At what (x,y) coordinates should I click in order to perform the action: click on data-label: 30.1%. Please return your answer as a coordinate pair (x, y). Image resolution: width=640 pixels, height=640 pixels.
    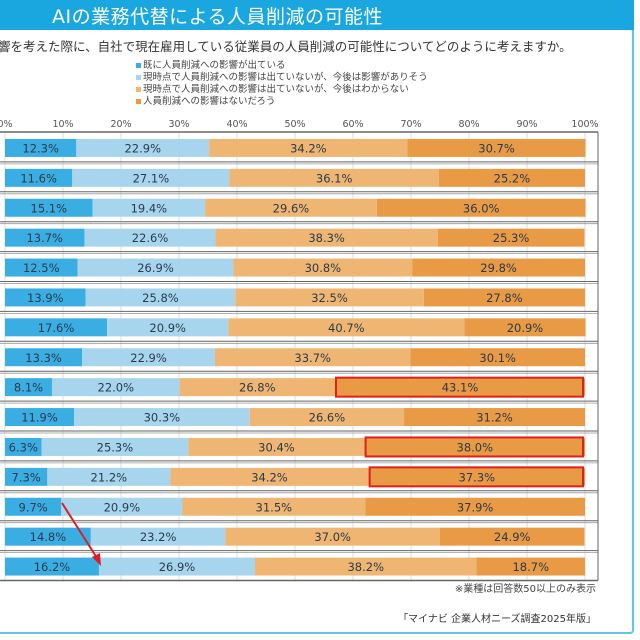
    Looking at the image, I should click on (497, 358).